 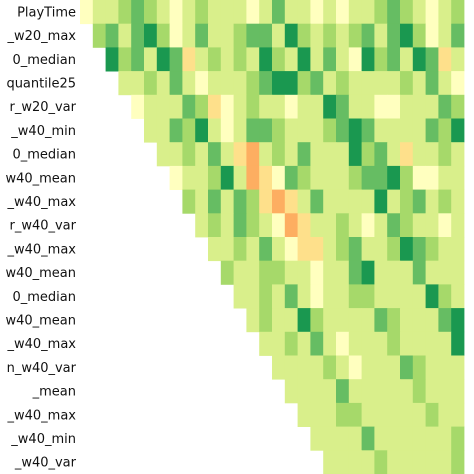 What do you see at coordinates (44, 297) in the screenshot?
I see `row-label: 0_median` at bounding box center [44, 297].